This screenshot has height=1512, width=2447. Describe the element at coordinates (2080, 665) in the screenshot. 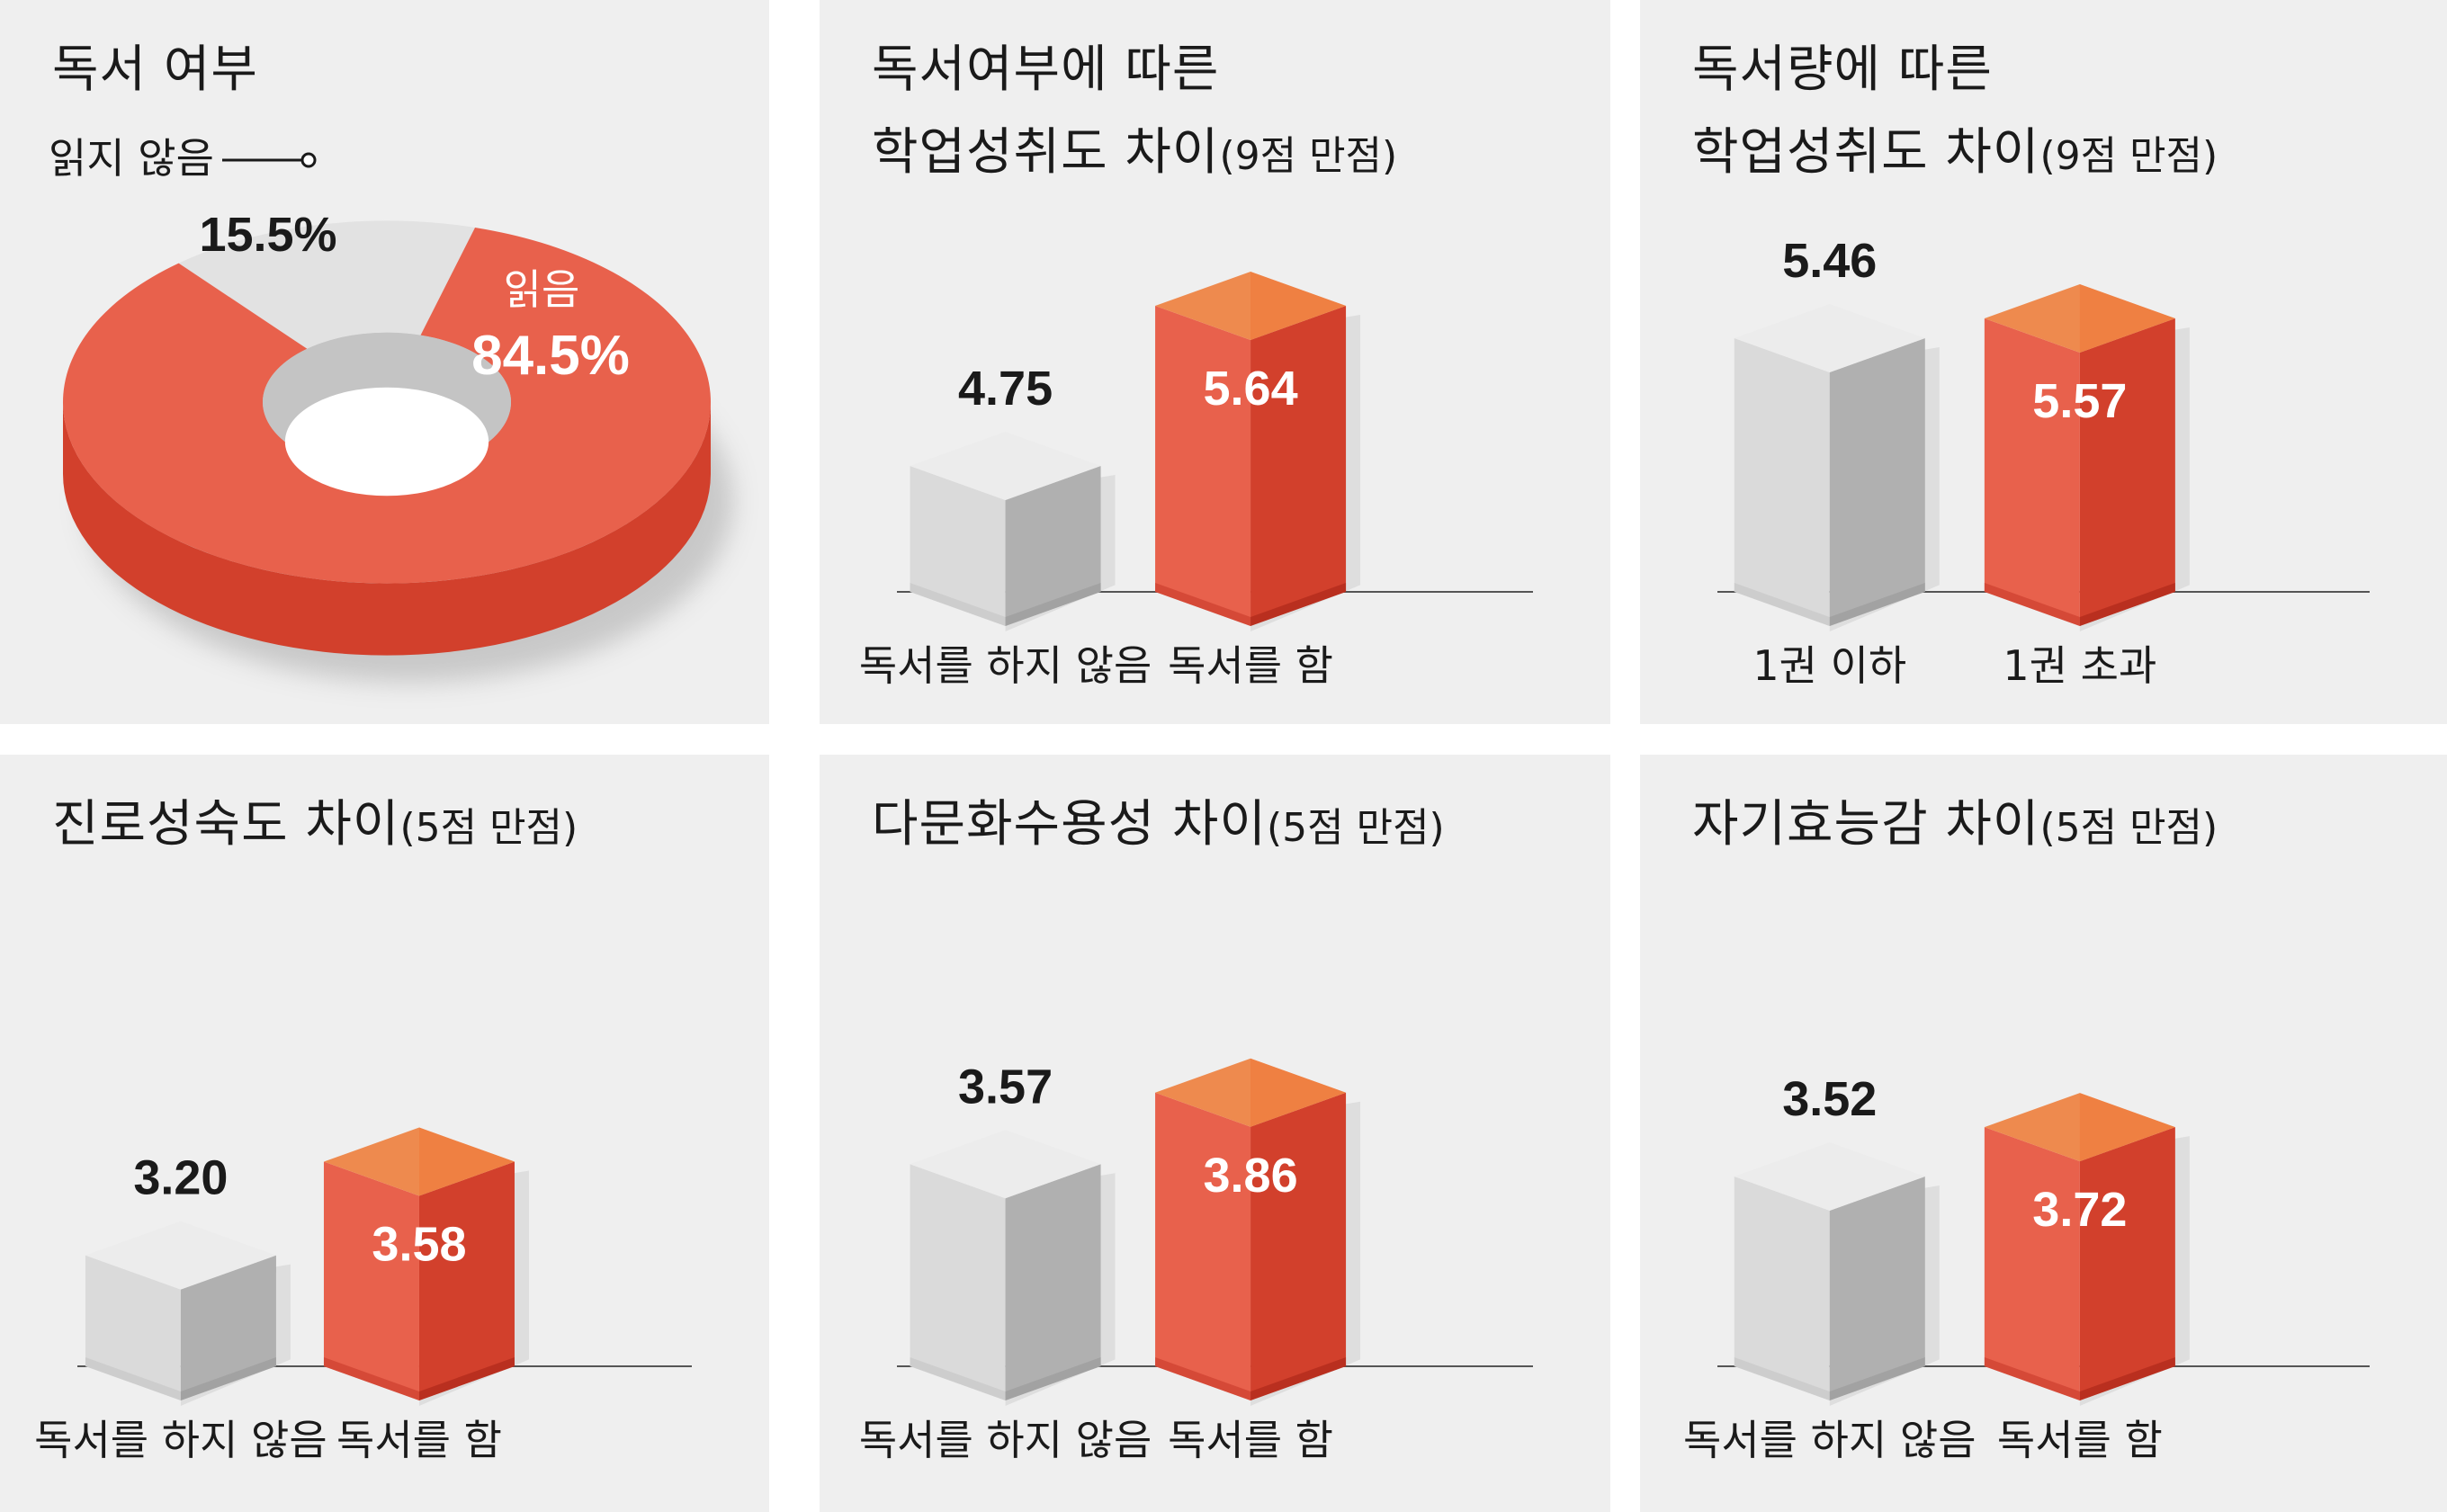

I see `category-label: 1권 초과` at that location.